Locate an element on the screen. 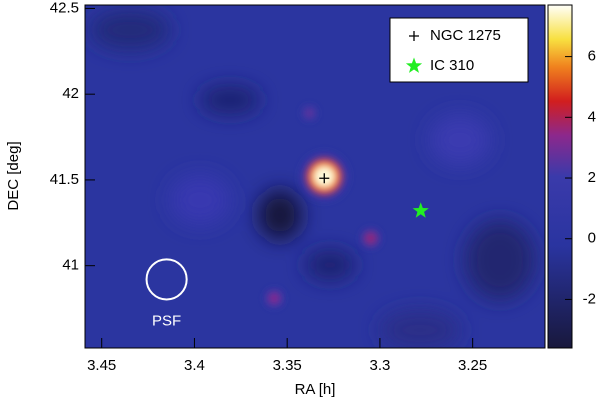 The height and width of the screenshot is (407, 600). psf-label: PSF is located at coordinates (166, 320).